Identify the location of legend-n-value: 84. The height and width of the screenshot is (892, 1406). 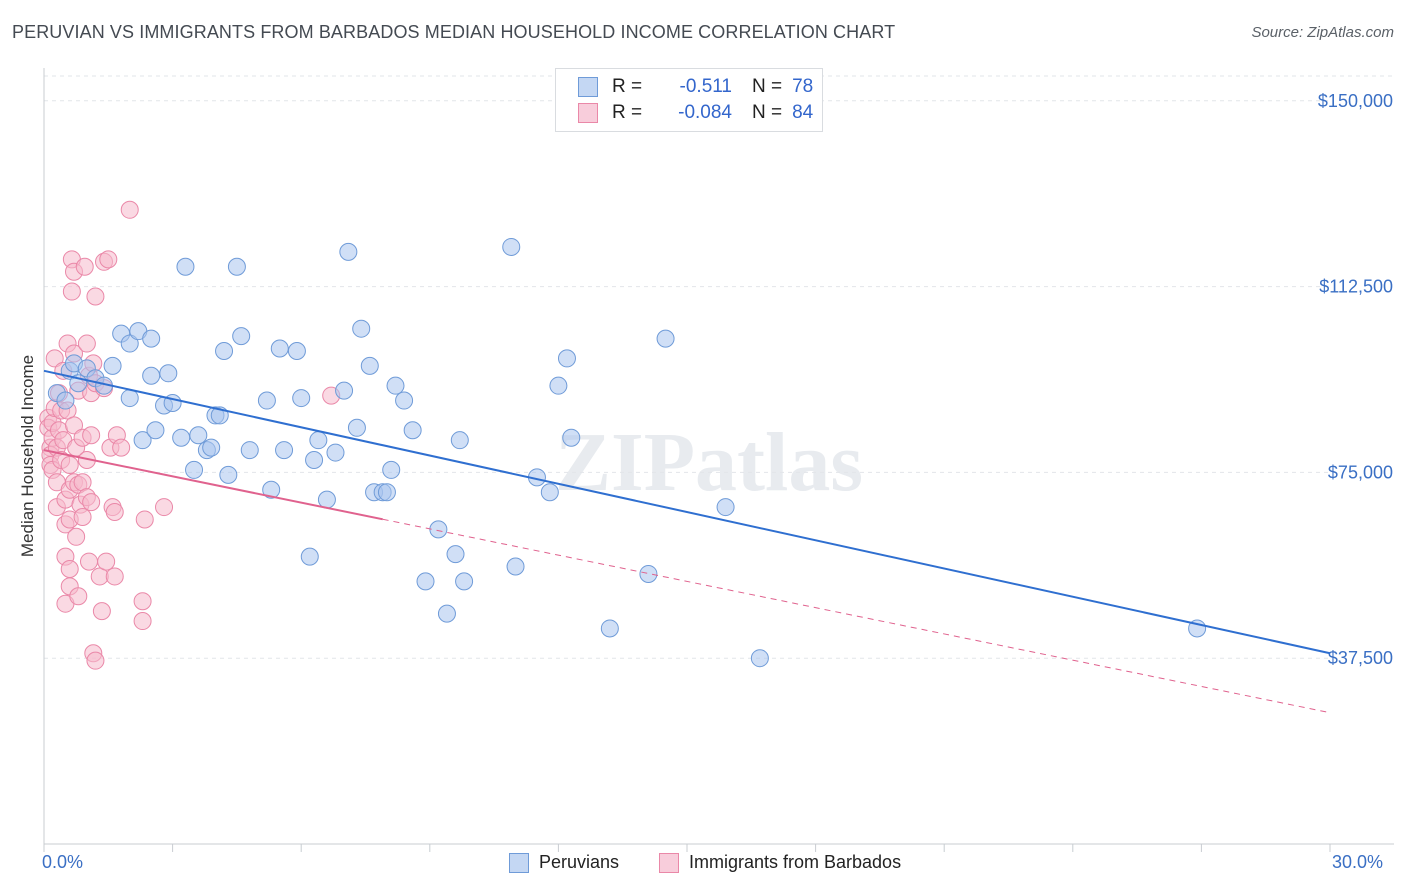
(803, 112).